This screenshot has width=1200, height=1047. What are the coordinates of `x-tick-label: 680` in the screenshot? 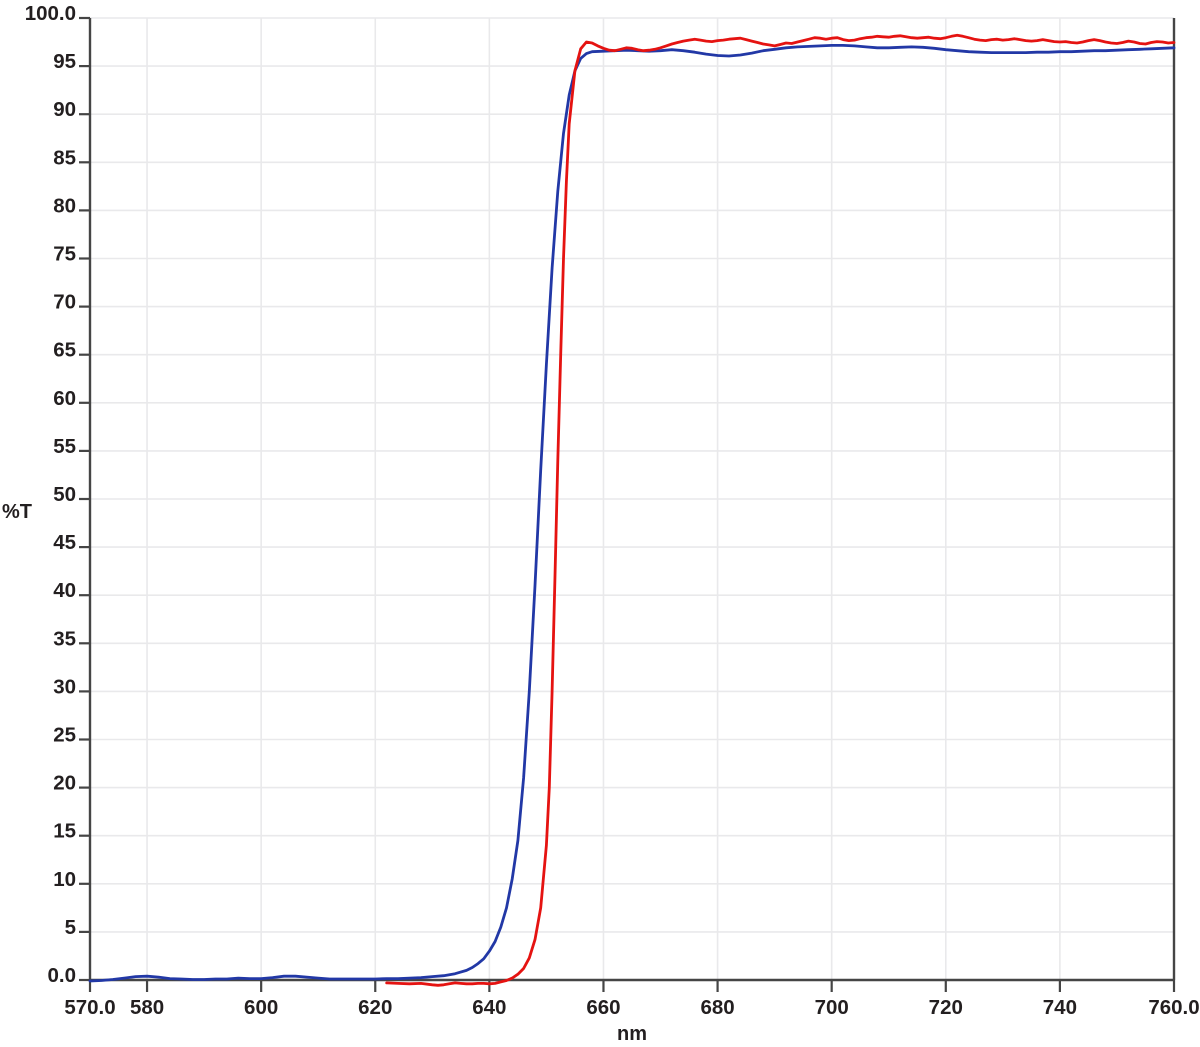 It's located at (717, 1007).